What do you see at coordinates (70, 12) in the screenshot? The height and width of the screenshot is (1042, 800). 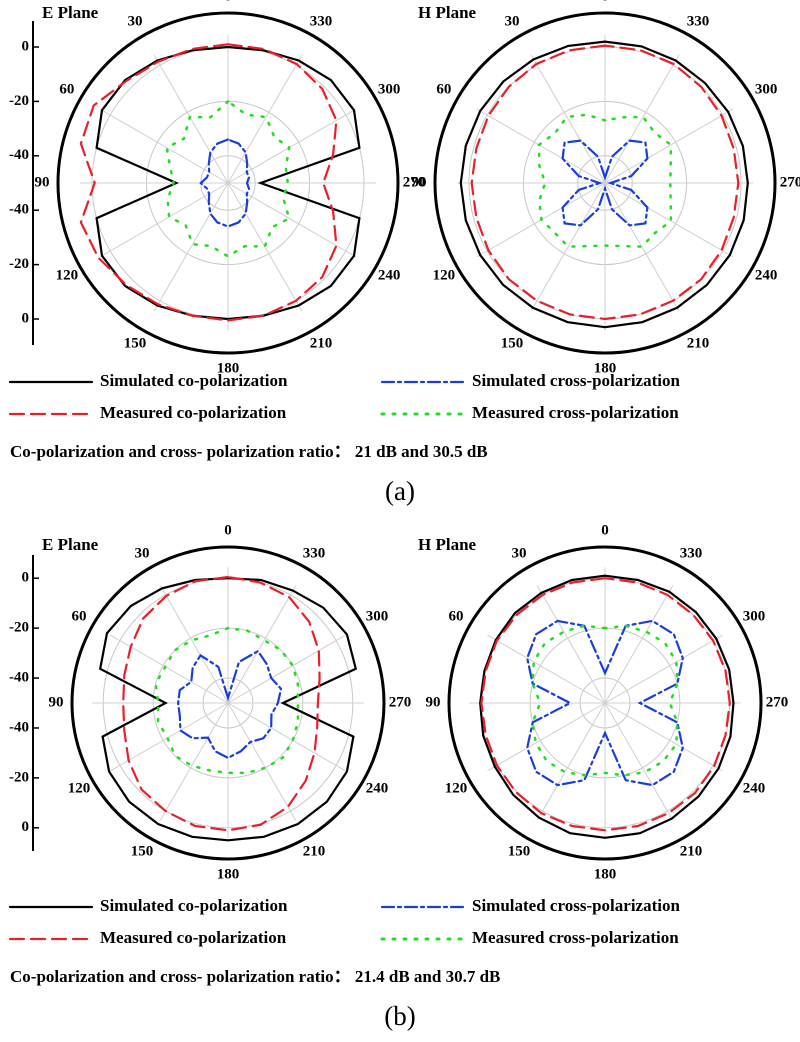 I see `plot-title: E Plane` at bounding box center [70, 12].